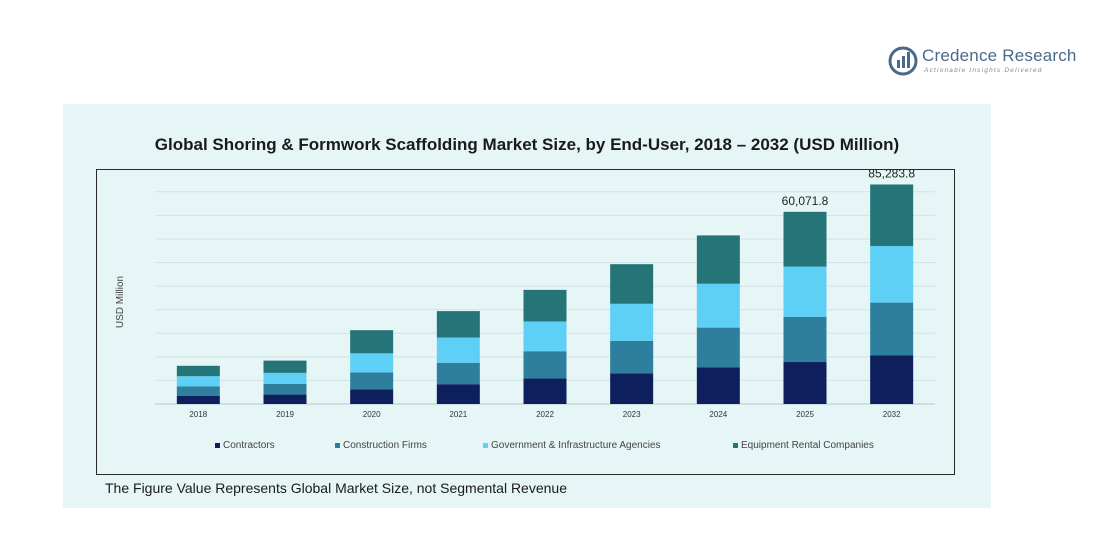 The image size is (1108, 552). I want to click on brand-tagline: Actionable Insights Delivered, so click(983, 70).